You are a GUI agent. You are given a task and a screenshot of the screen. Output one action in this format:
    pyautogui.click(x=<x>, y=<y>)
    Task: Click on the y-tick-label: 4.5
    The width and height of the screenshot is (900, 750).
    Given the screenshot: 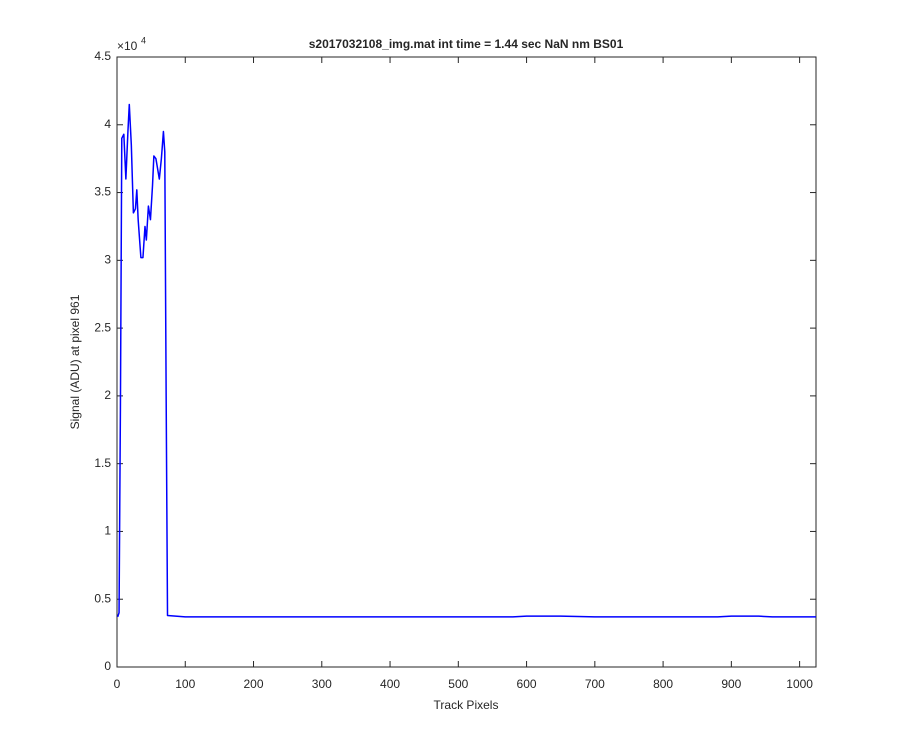 What is the action you would take?
    pyautogui.click(x=102, y=56)
    